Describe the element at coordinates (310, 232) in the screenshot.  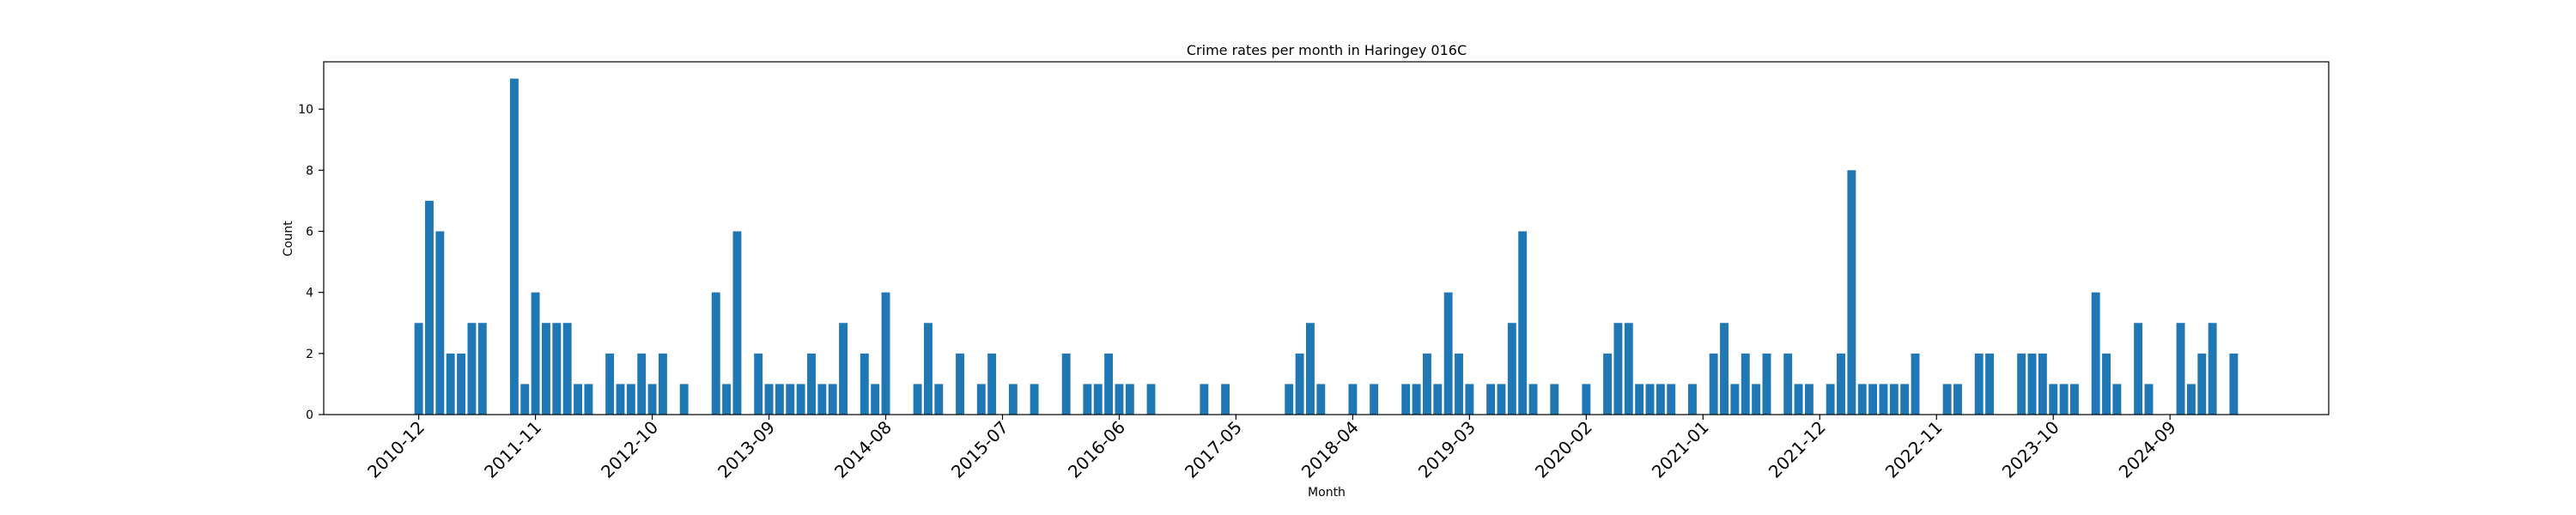
I see `y-tick-label: 6` at that location.